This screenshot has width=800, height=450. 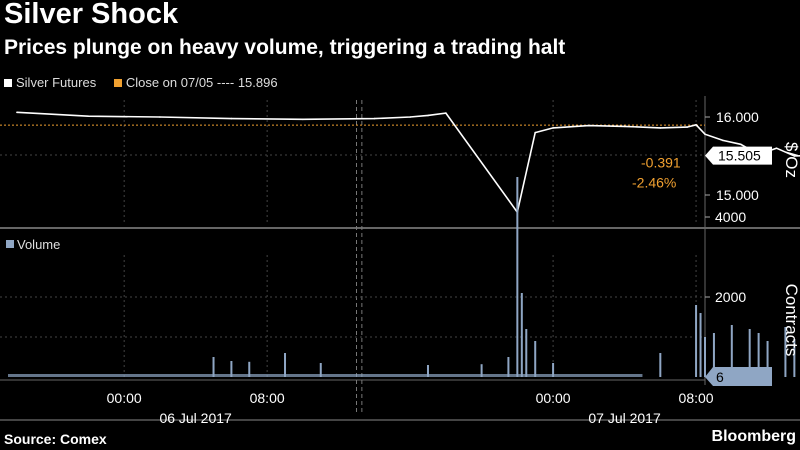 What do you see at coordinates (10, 244) in the screenshot?
I see `volume-legend-swatch` at bounding box center [10, 244].